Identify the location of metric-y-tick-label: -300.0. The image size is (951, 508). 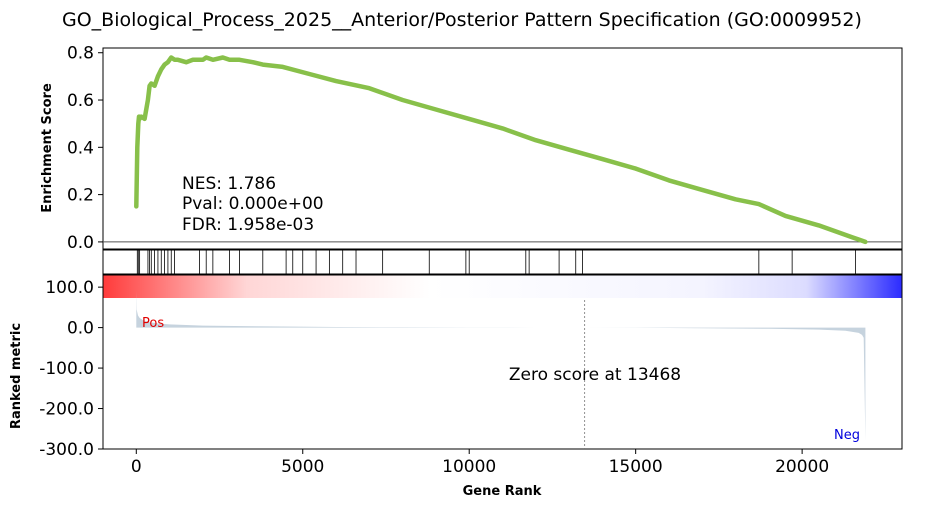
(66, 450).